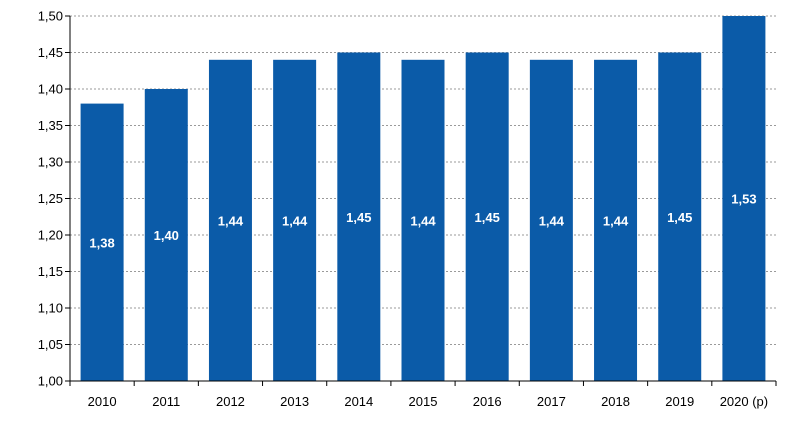 This screenshot has width=800, height=437. I want to click on y-tick-label: 1,00, so click(50, 381).